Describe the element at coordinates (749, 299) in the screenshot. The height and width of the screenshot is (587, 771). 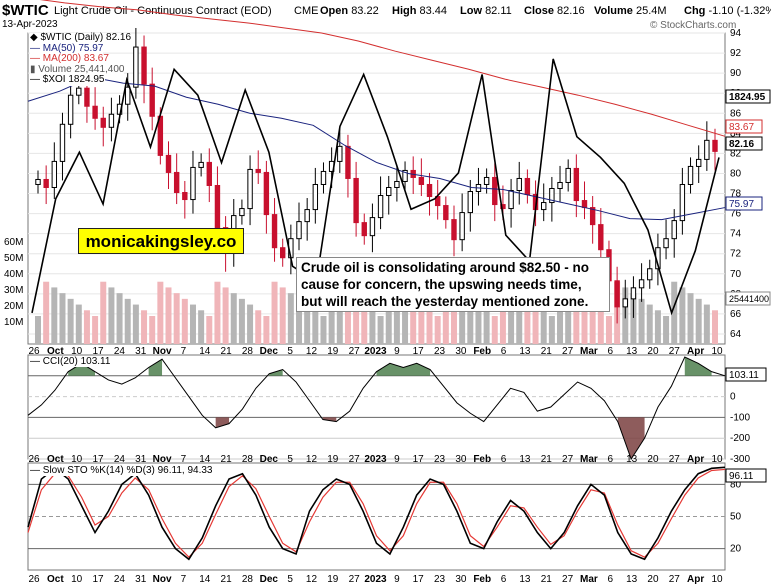
I see `volume-tag-text: 25441400` at that location.